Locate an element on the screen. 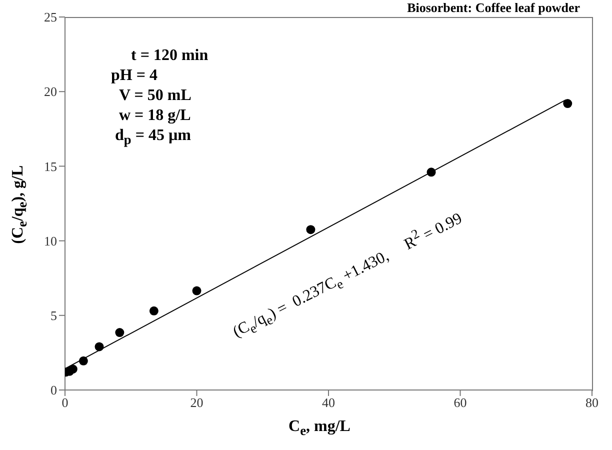 Image resolution: width=612 pixels, height=450 pixels. y-tick-label: 20 is located at coordinates (50, 92).